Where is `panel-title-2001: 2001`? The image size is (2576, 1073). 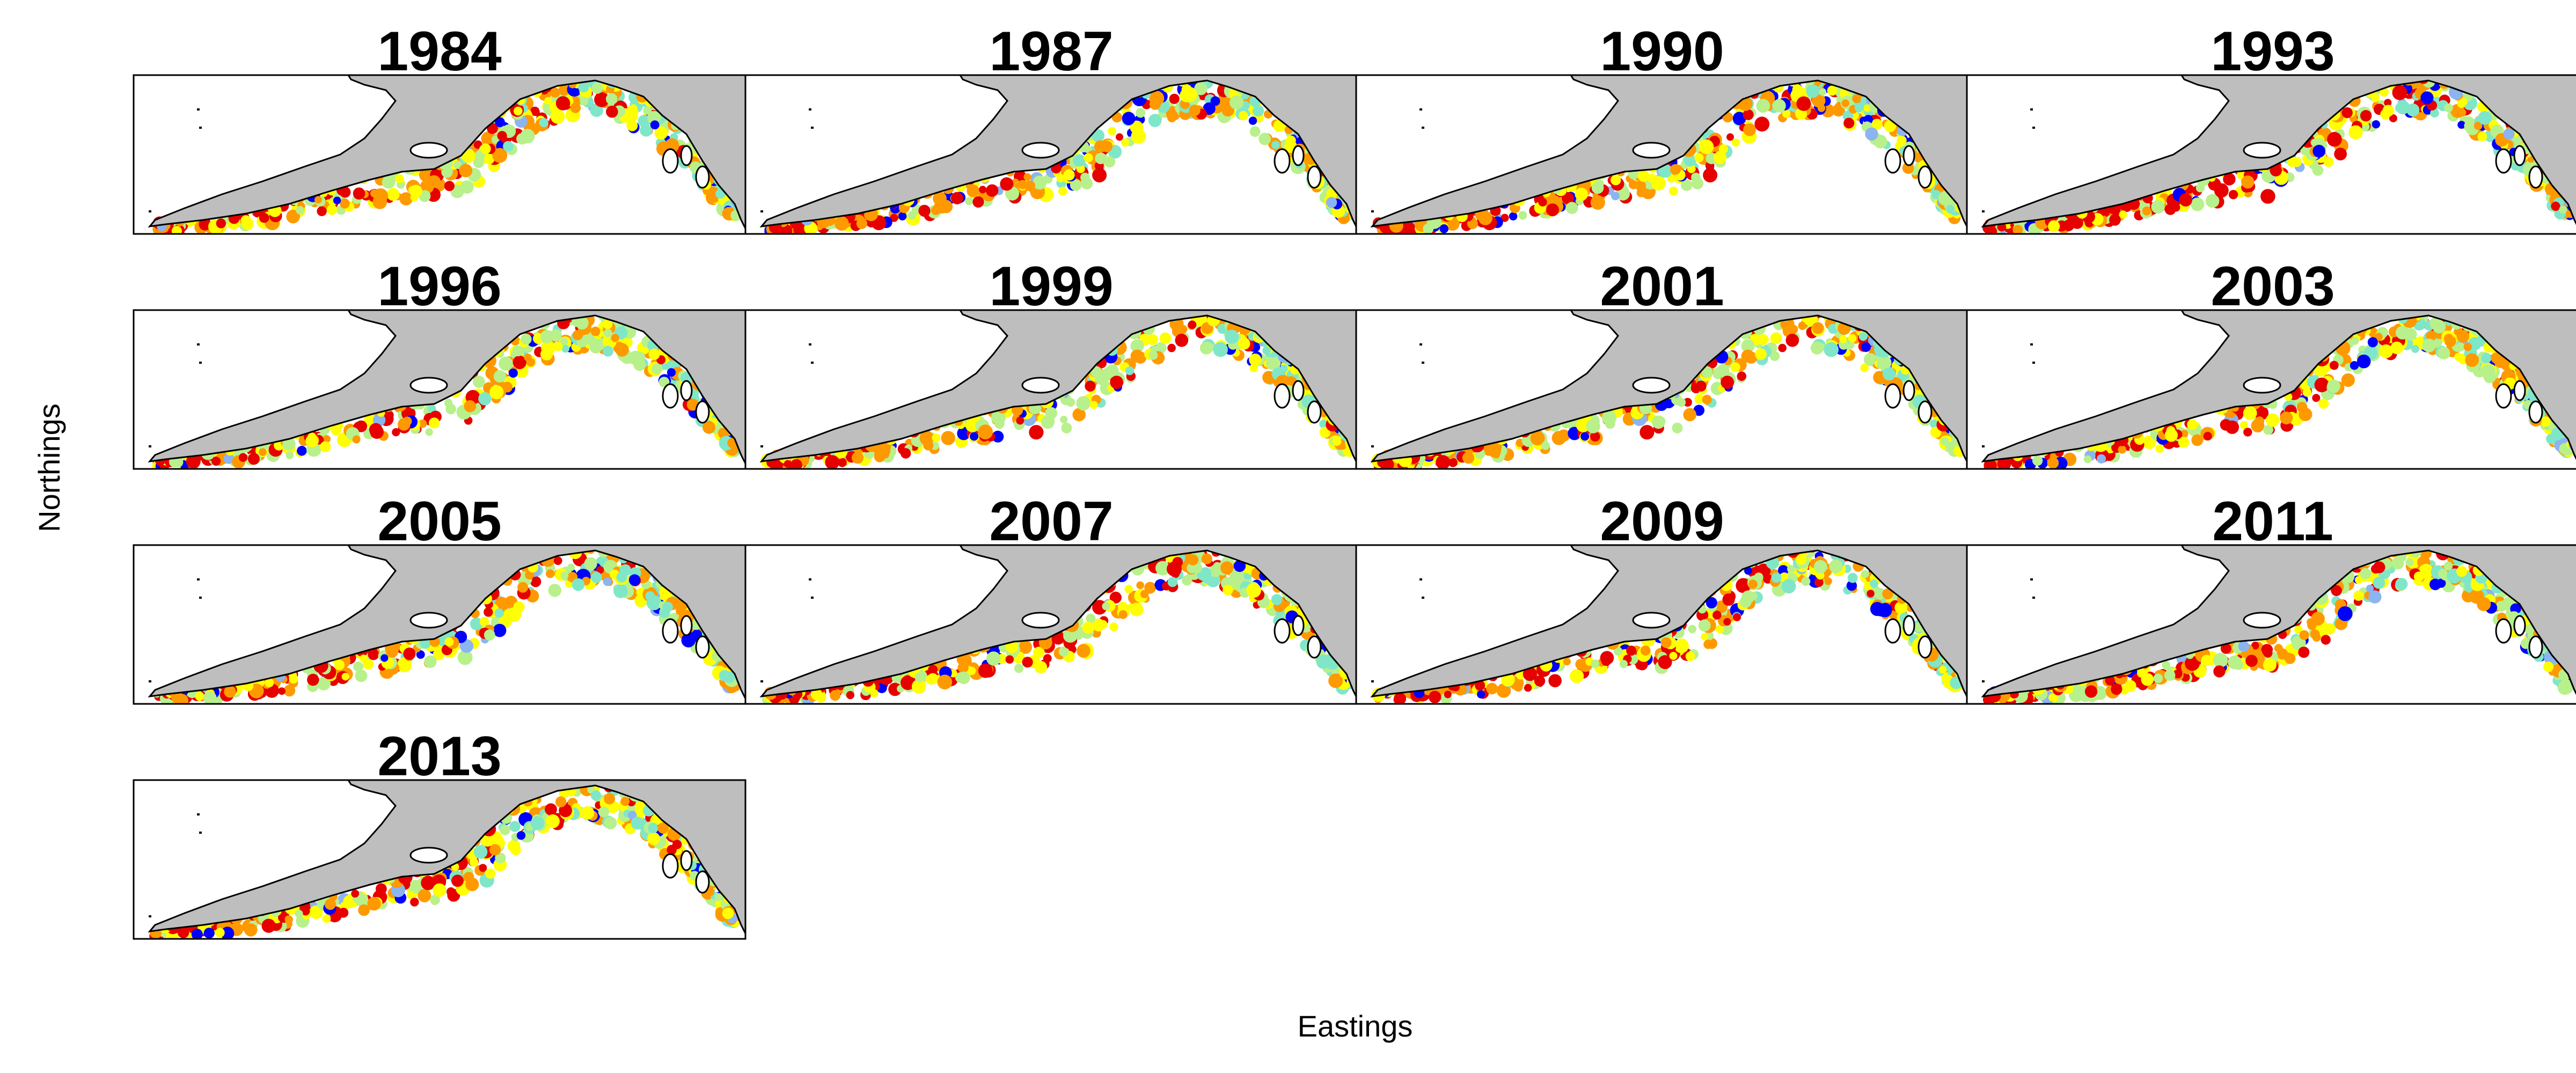 panel-title-2001: 2001 is located at coordinates (1662, 286).